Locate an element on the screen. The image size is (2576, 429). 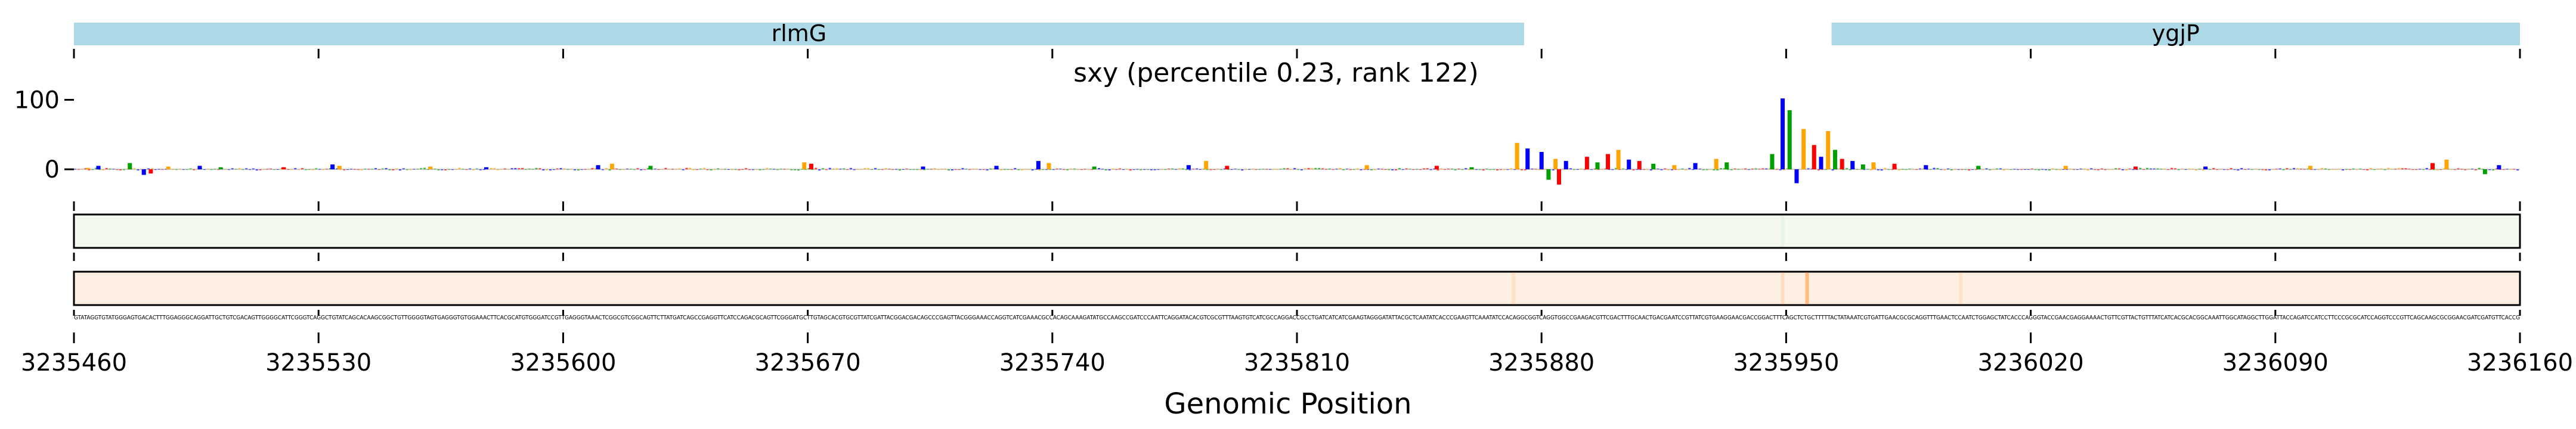
x-tick-label-9: 3236090 is located at coordinates (2276, 363).